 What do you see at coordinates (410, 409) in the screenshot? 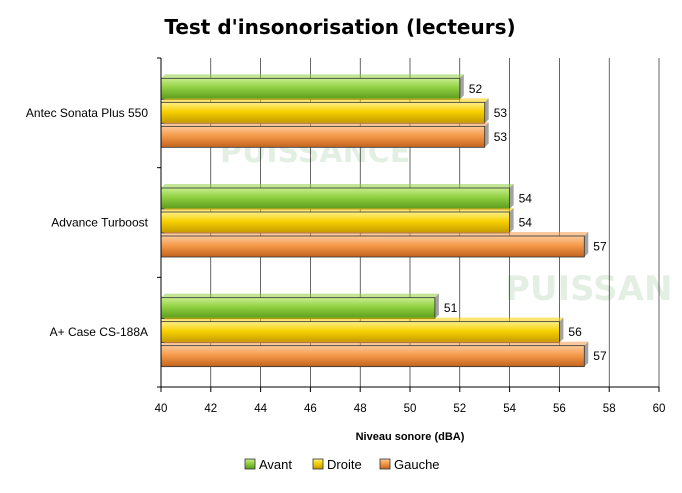
I see `x-tick-label: 50` at bounding box center [410, 409].